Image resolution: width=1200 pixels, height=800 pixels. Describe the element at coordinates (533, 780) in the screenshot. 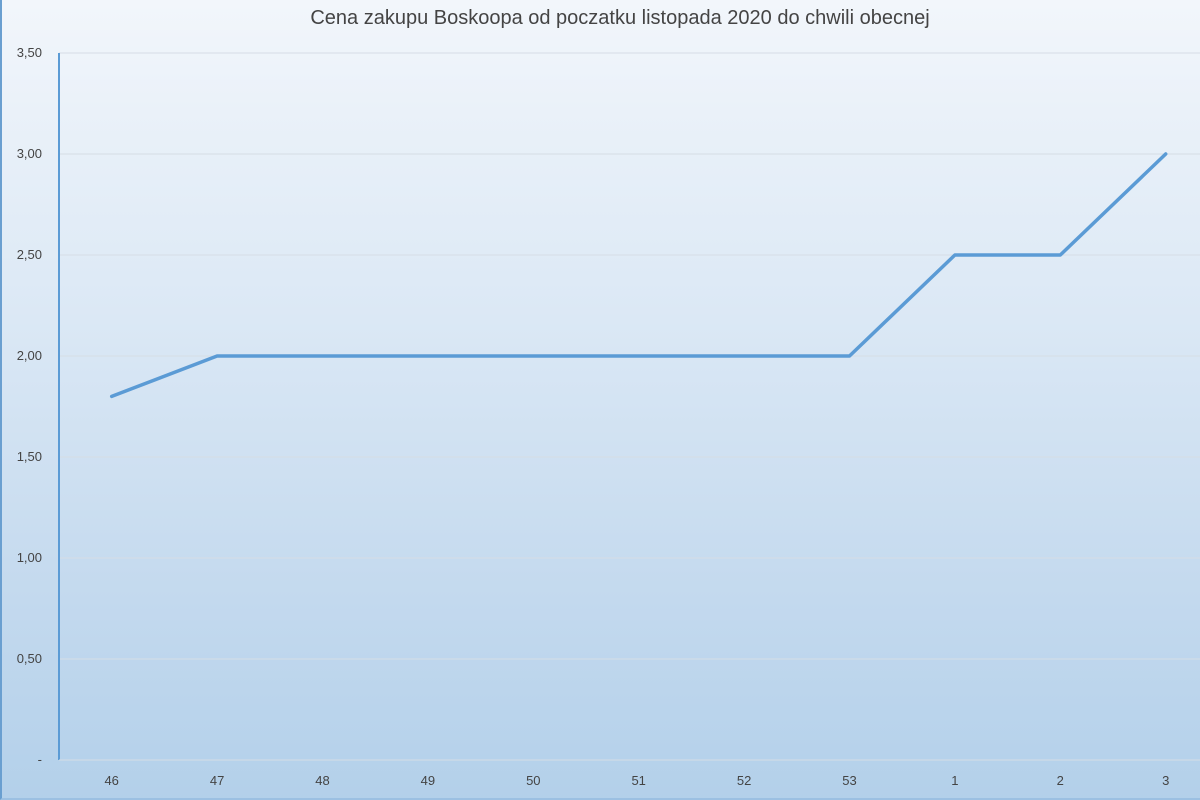

I see `x-tick-label: 50` at that location.